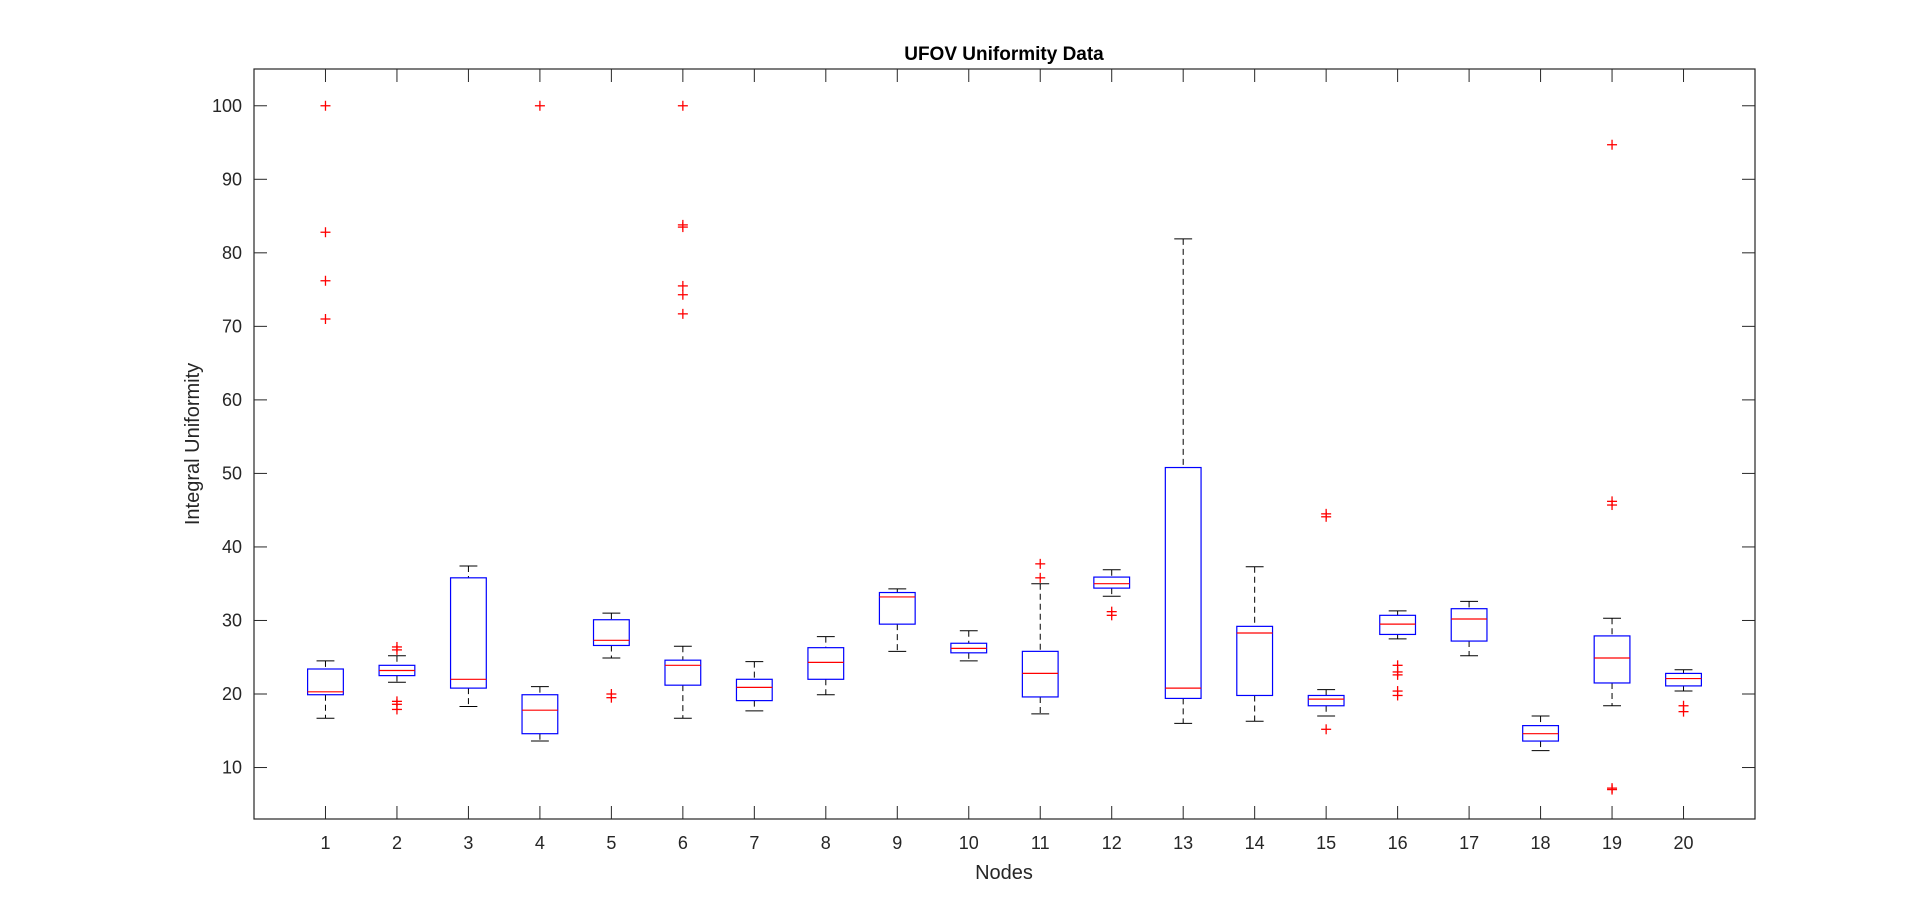 The width and height of the screenshot is (1920, 911). Describe the element at coordinates (232, 253) in the screenshot. I see `y-tick-label: 80` at that location.